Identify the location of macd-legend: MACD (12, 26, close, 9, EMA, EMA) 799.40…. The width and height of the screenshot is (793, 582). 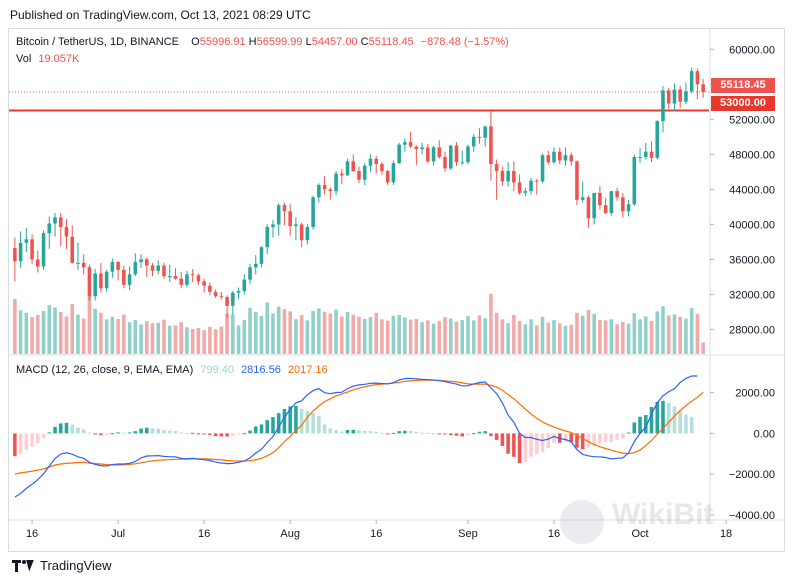
(172, 370).